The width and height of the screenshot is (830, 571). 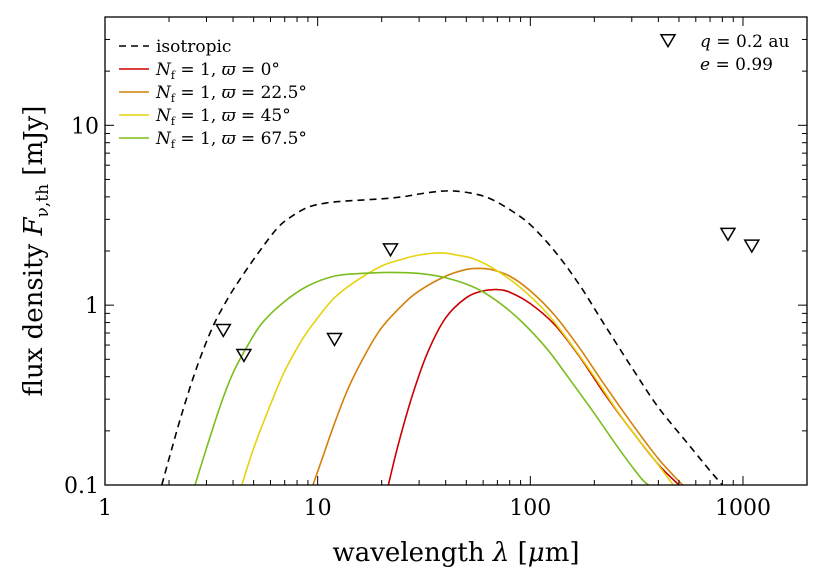 I want to click on annotation-line-q: q = 0.2 au, so click(x=745, y=42).